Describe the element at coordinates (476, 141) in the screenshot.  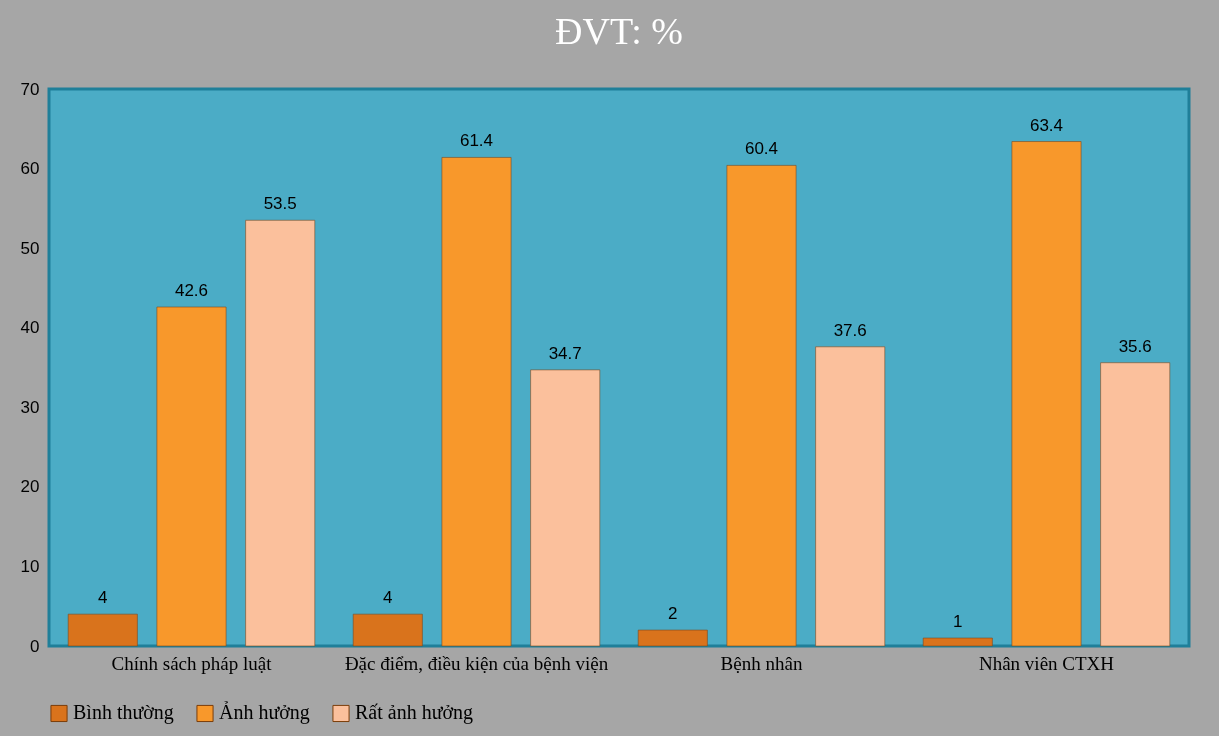
I see `data-label: 61.4` at that location.